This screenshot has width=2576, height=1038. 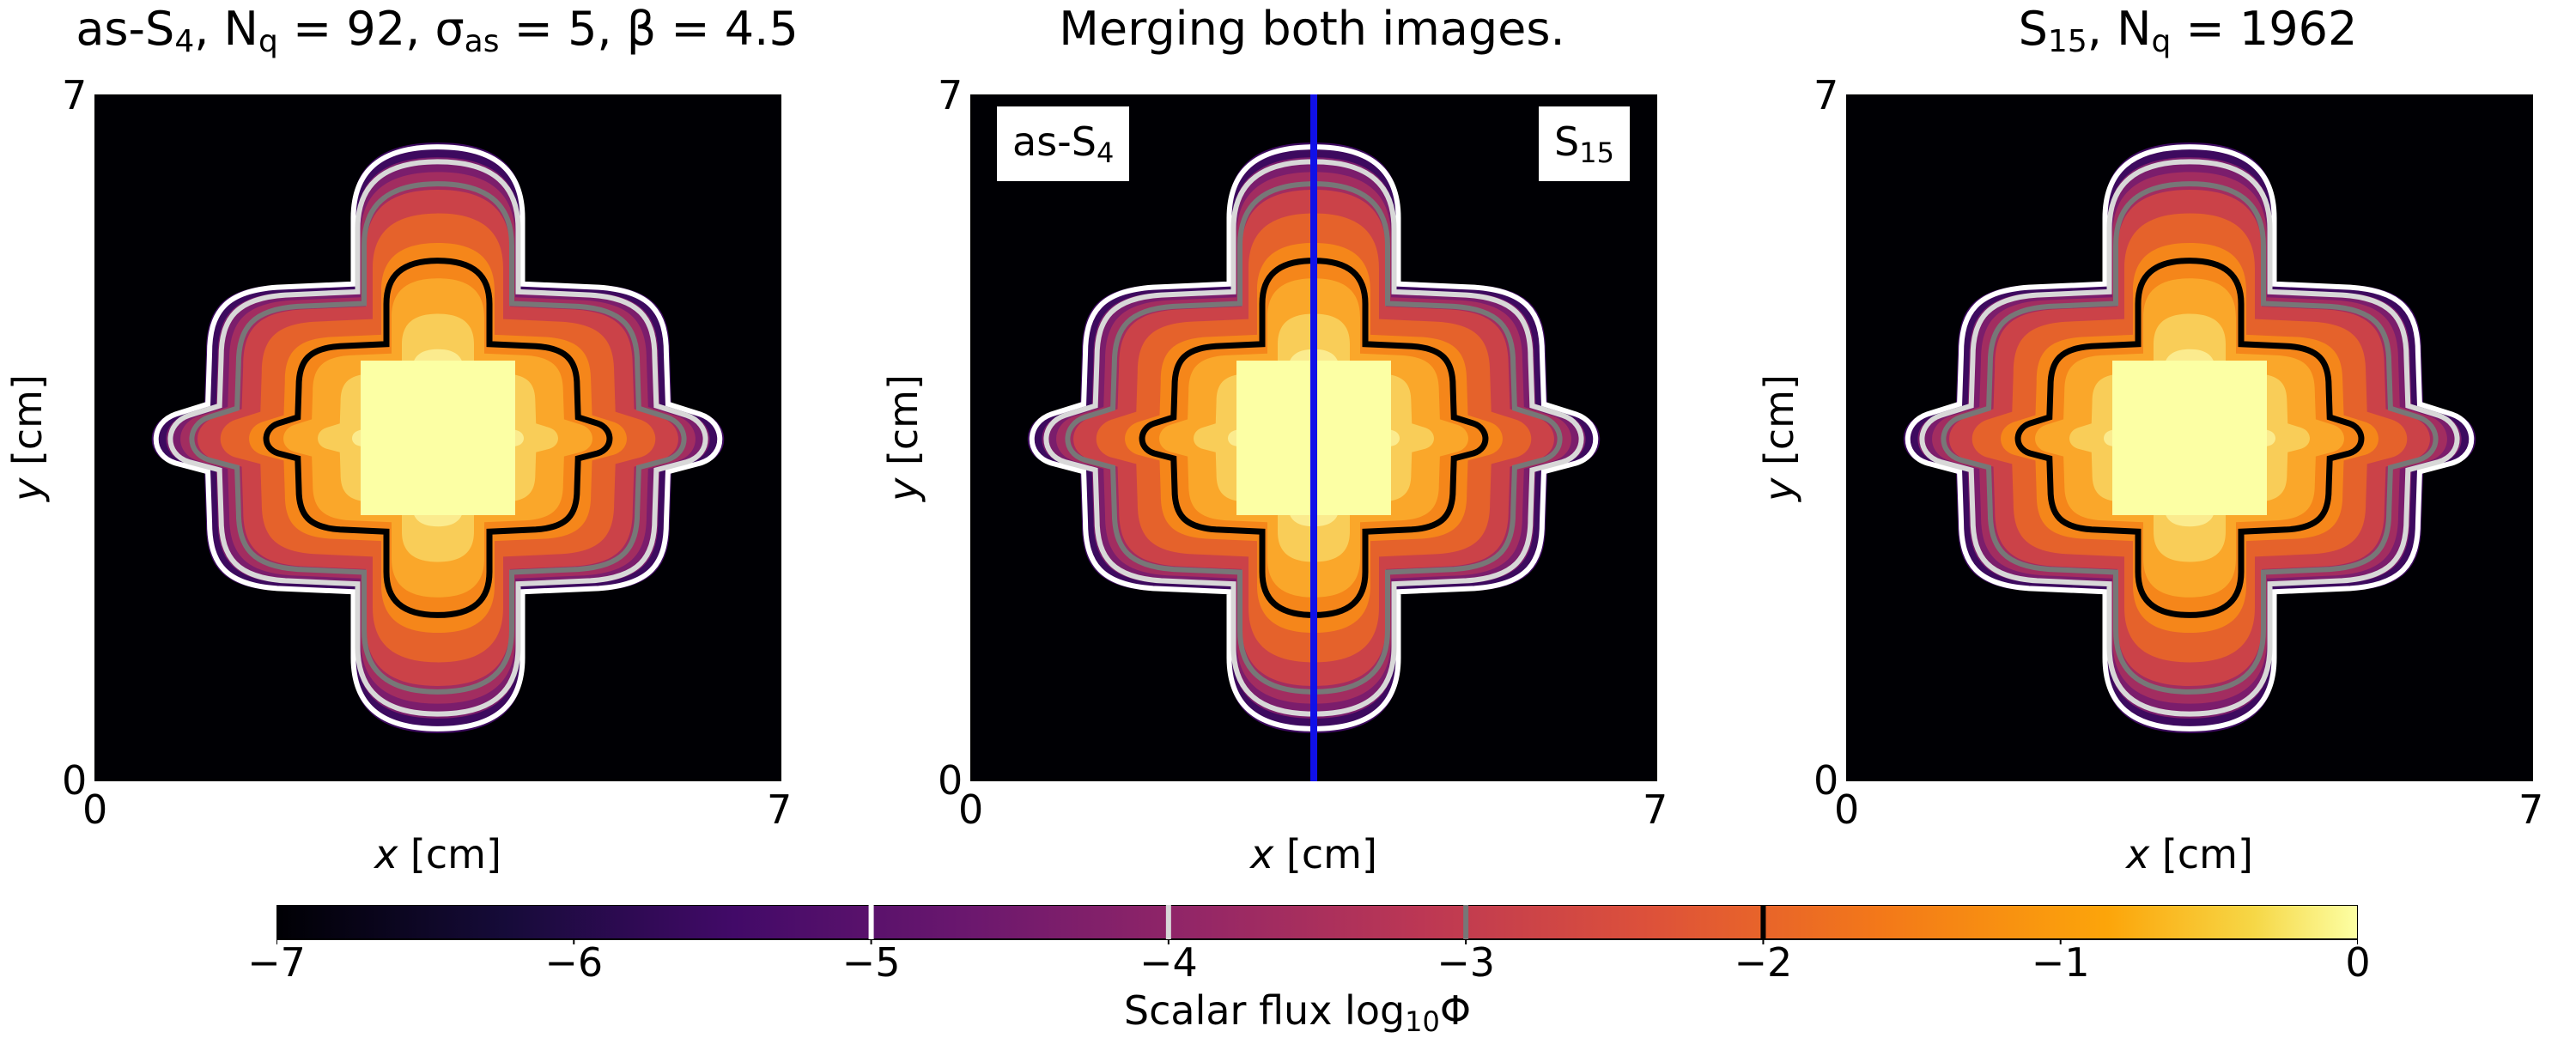 I want to click on colorbar-tick-label: −6, so click(x=574, y=963).